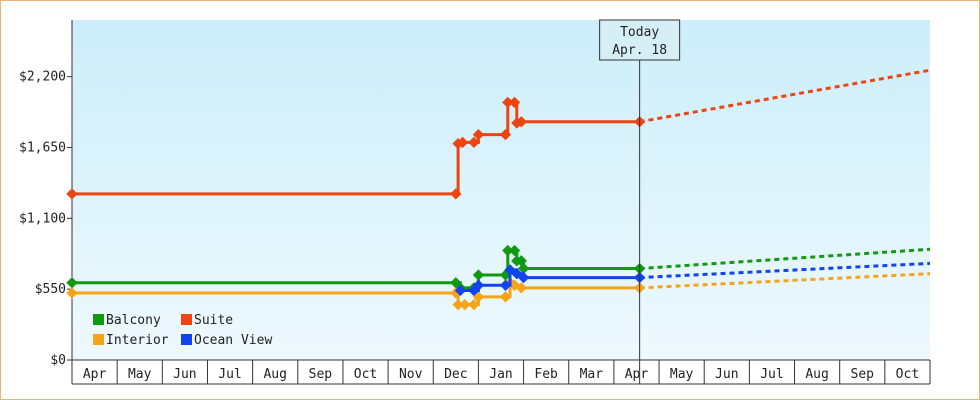 This screenshot has height=400, width=980. Describe the element at coordinates (182, 330) in the screenshot. I see `legend: Balcony Suite Interior Ocean View` at that location.